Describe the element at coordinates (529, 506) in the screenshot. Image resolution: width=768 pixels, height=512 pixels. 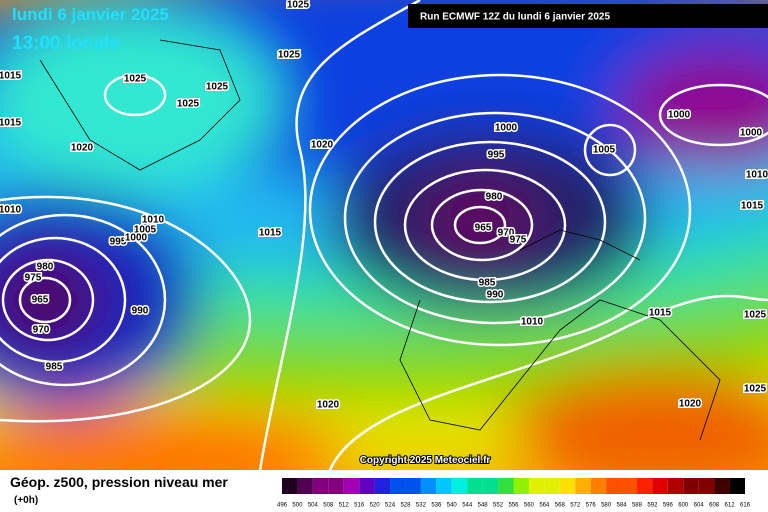
I see `colorbar-label: 560` at that location.